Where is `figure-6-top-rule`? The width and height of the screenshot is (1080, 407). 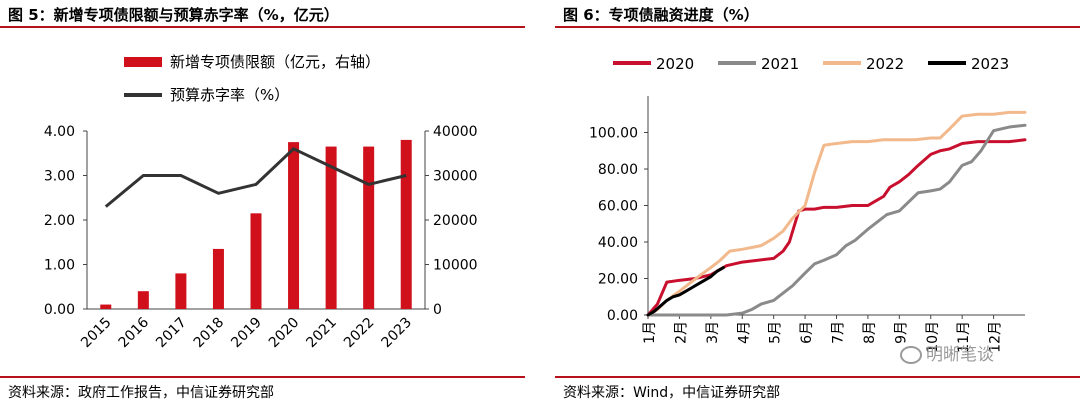
figure-6-top-rule is located at coordinates (817, 27).